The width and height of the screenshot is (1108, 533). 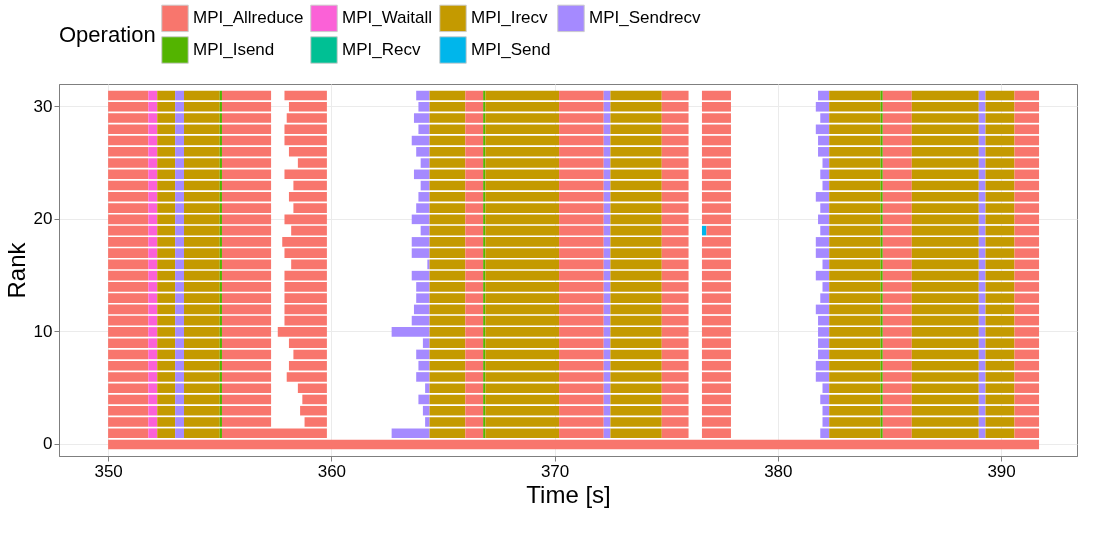 What do you see at coordinates (778, 471) in the screenshot?
I see `x-tick-label: 380` at bounding box center [778, 471].